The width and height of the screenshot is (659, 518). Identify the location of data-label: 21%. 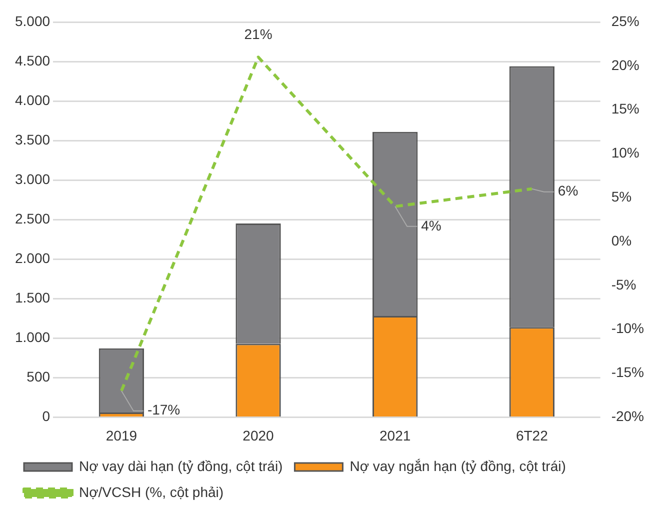
(258, 34).